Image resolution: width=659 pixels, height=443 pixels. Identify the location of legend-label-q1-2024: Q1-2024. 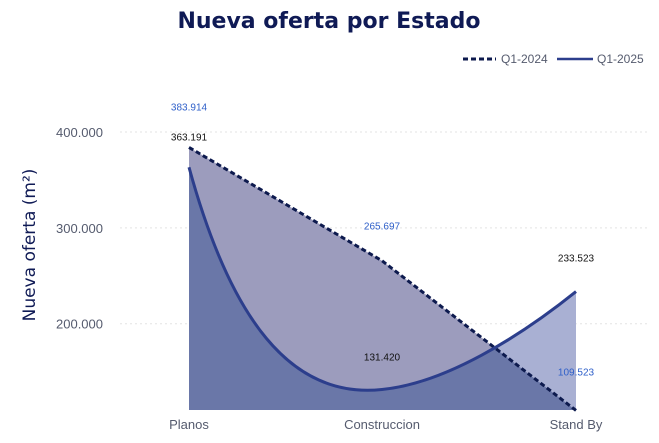
(524, 59).